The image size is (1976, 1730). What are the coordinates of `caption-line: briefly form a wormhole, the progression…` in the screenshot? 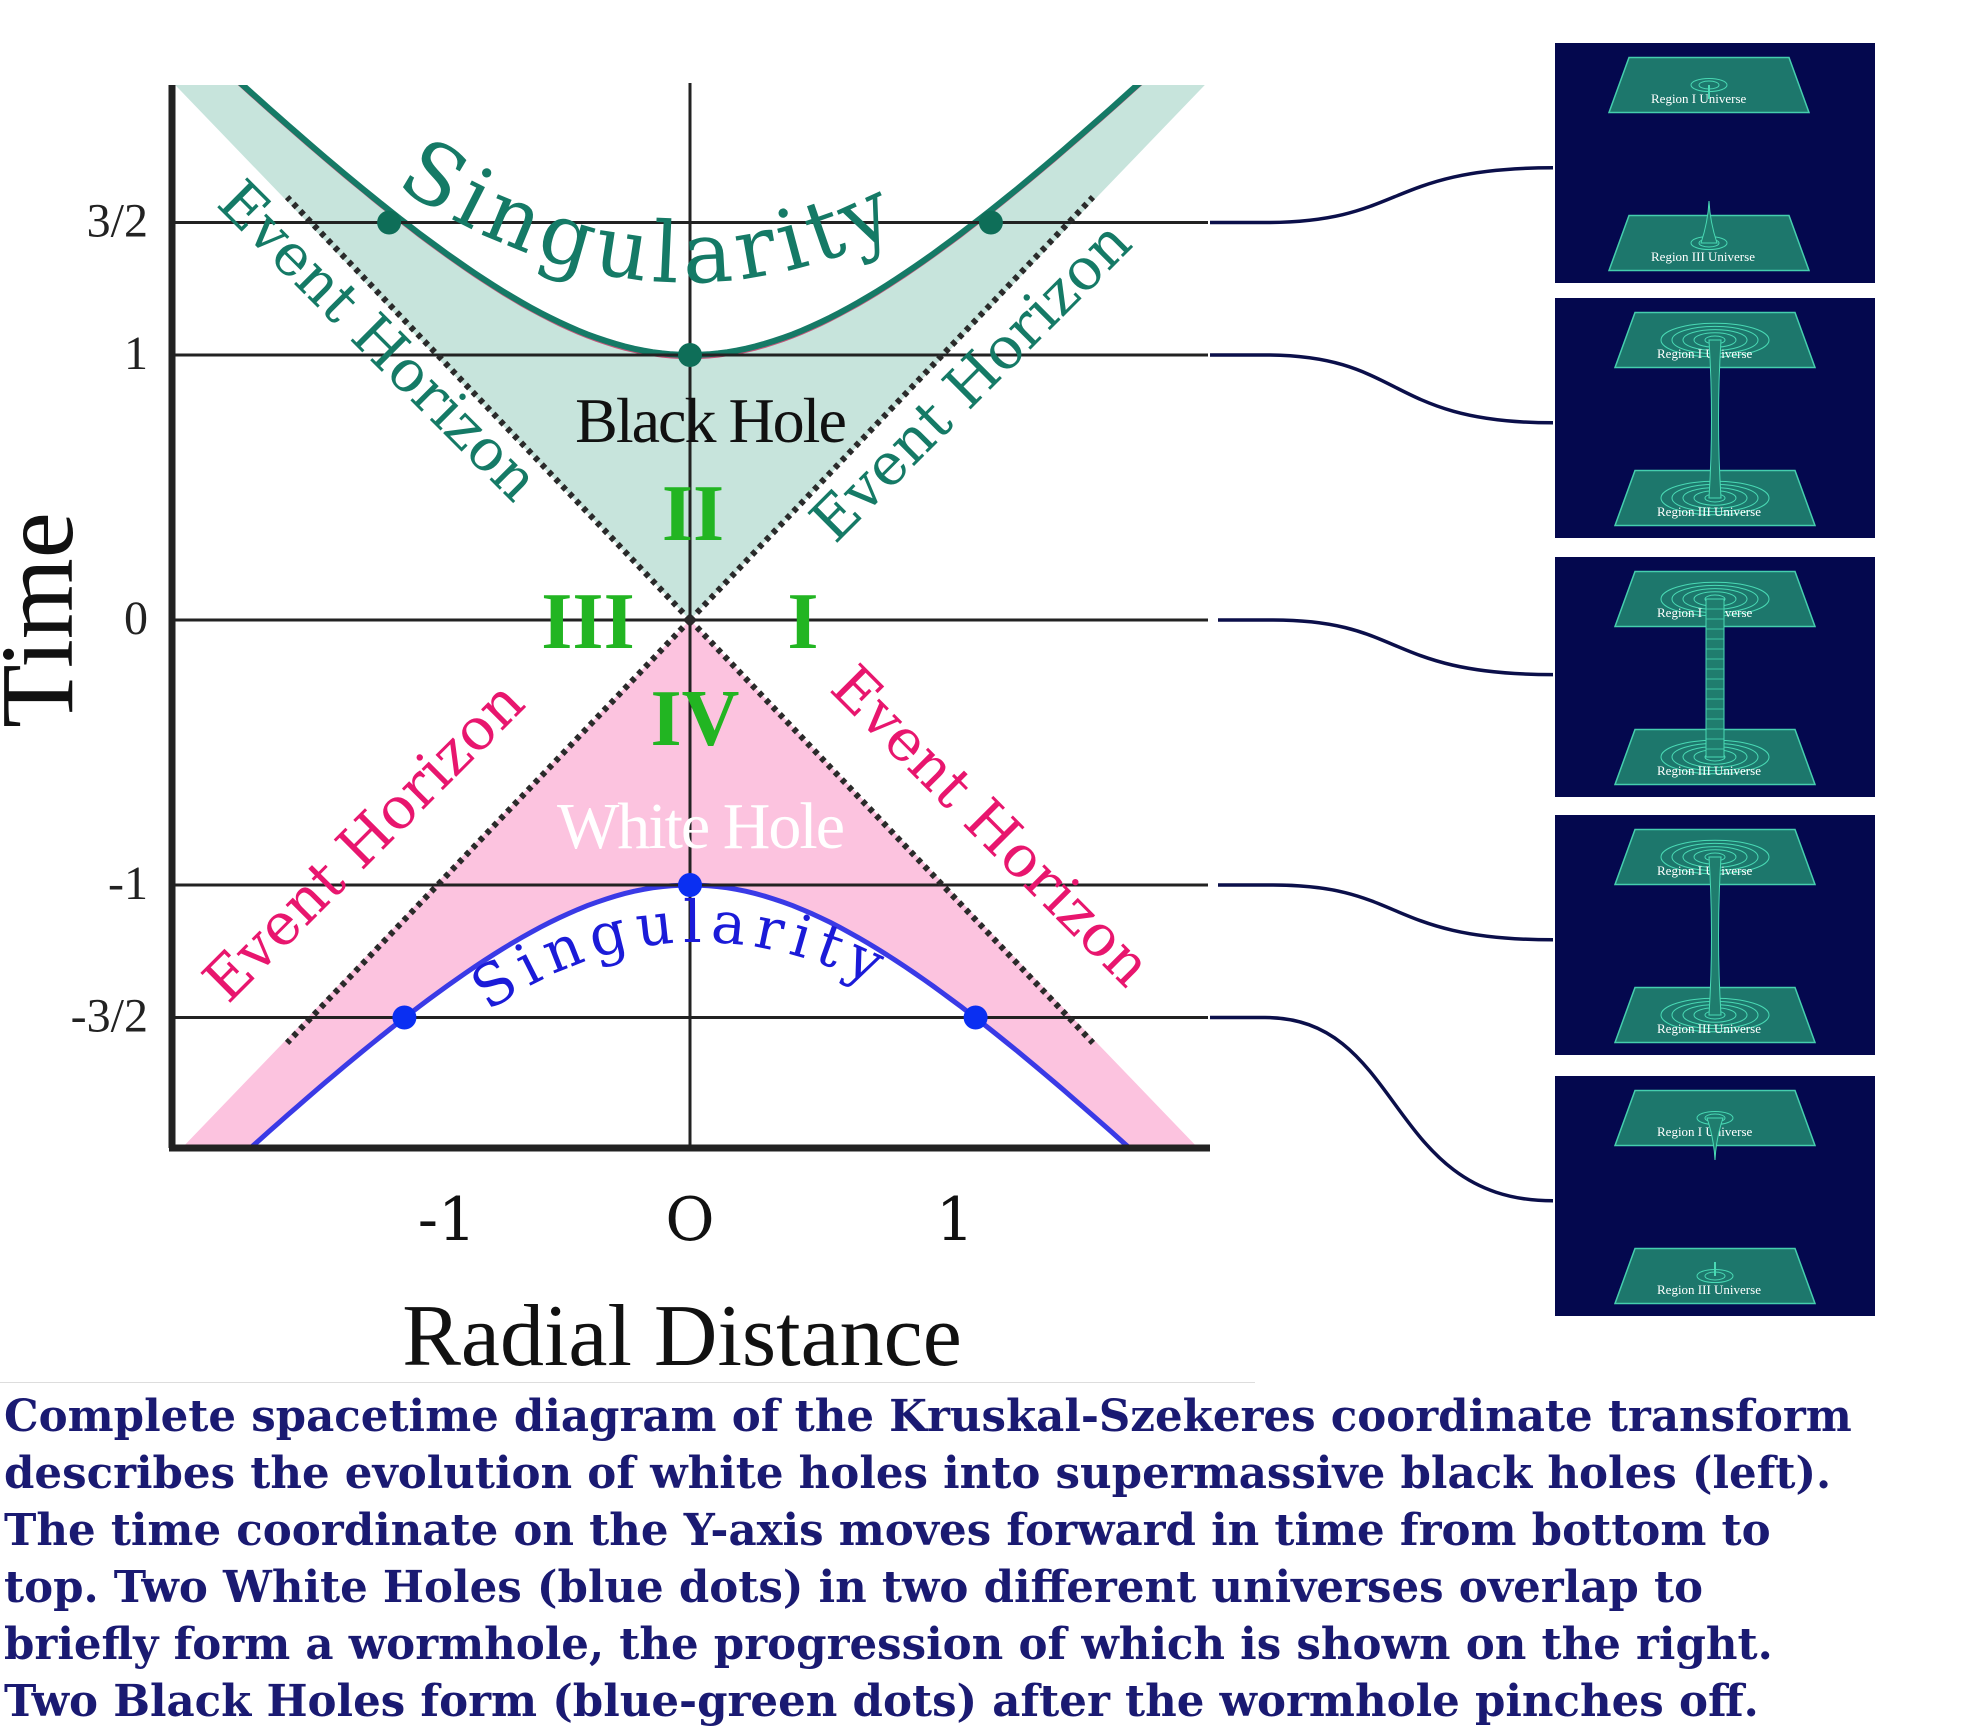 It's located at (888, 1644).